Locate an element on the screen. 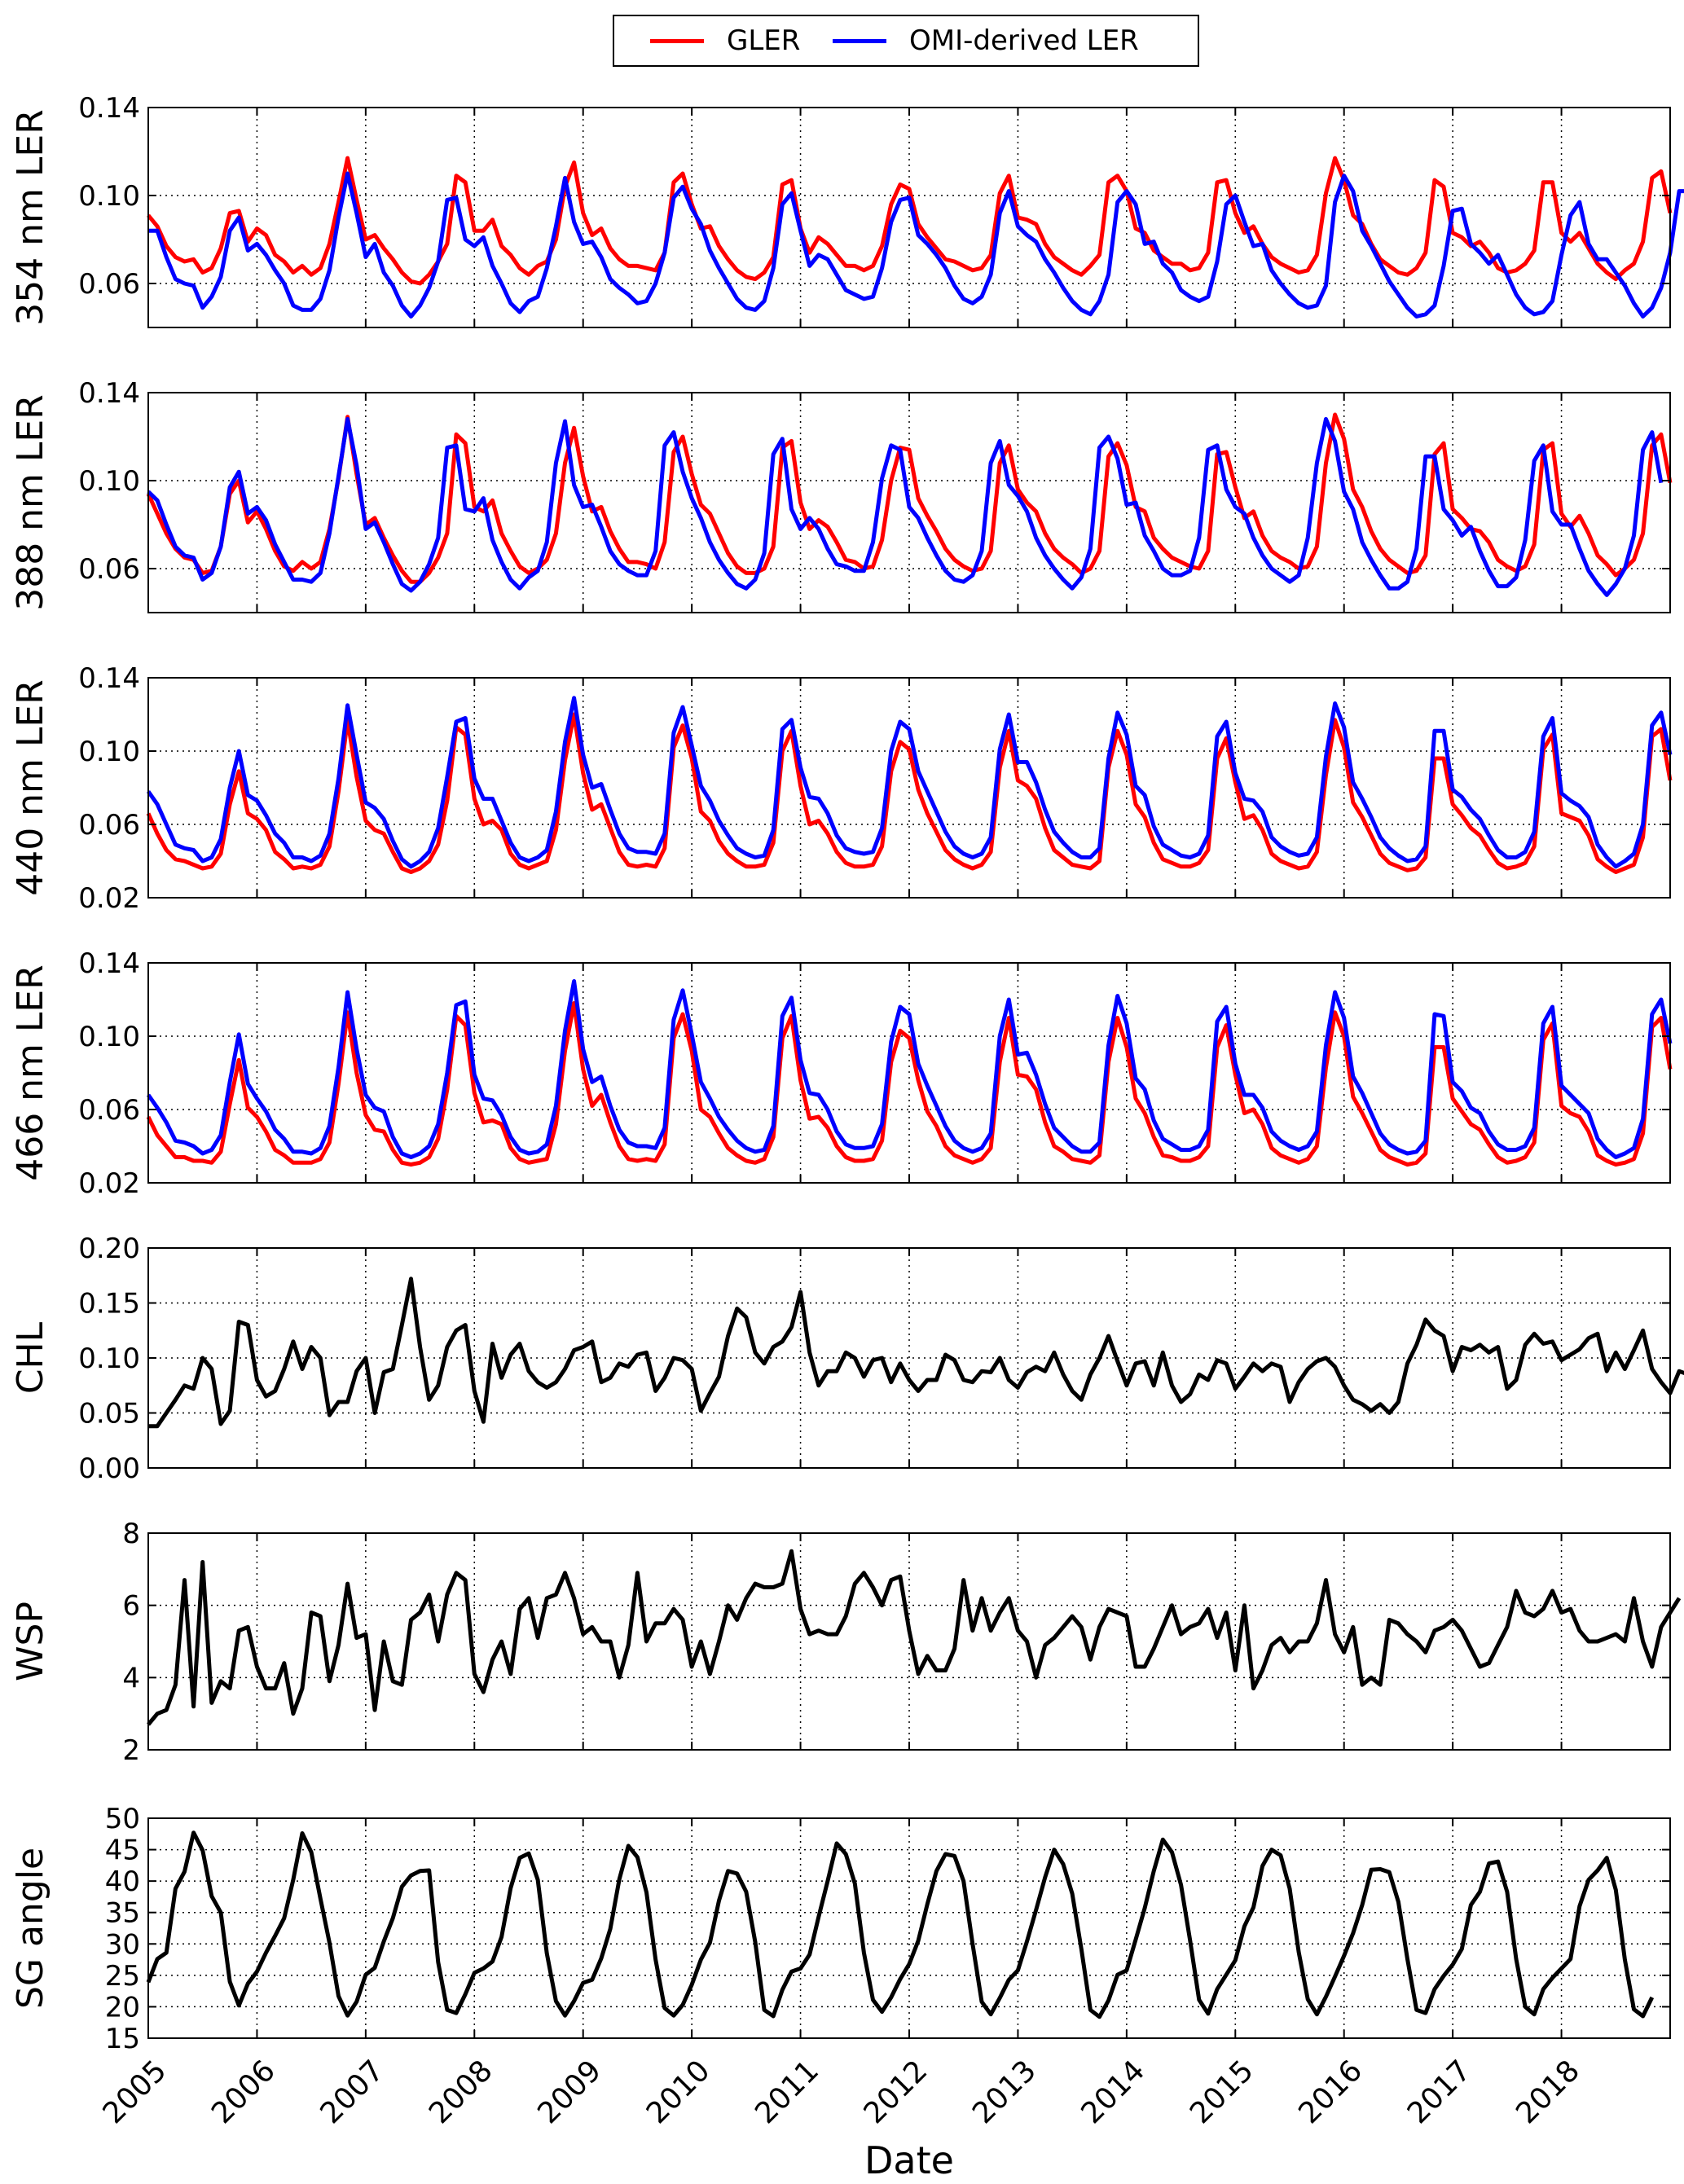 The height and width of the screenshot is (2184, 1684). ytick-label-2-1: 0.06 is located at coordinates (109, 825).